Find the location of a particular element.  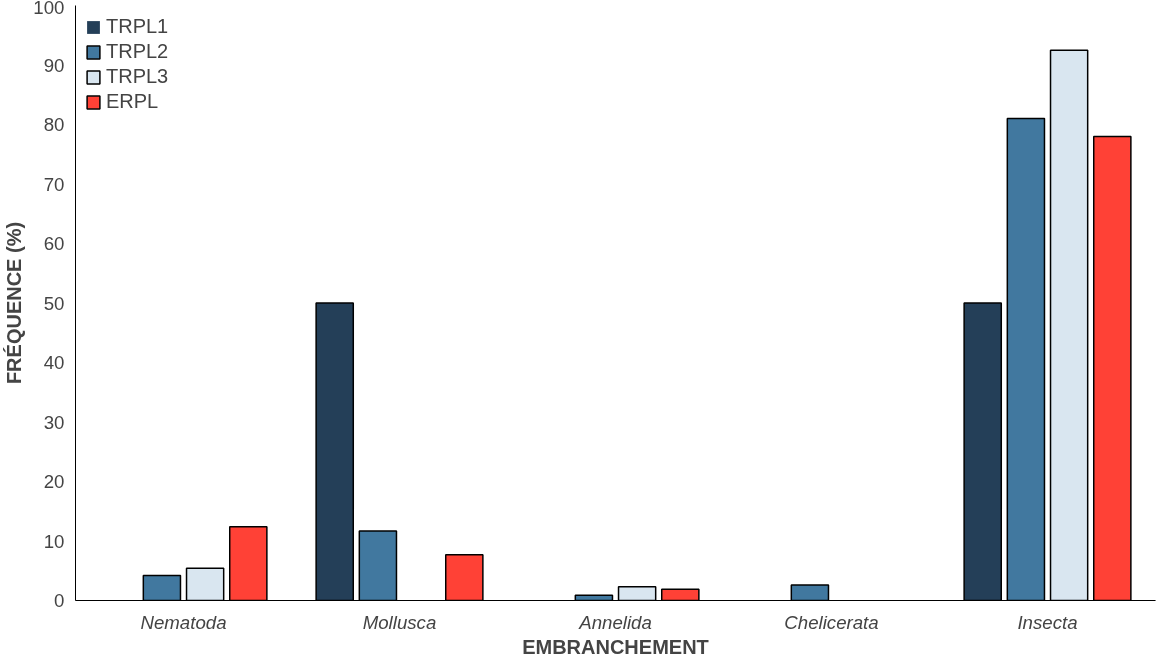

y-tick-label: 80 is located at coordinates (54, 124).